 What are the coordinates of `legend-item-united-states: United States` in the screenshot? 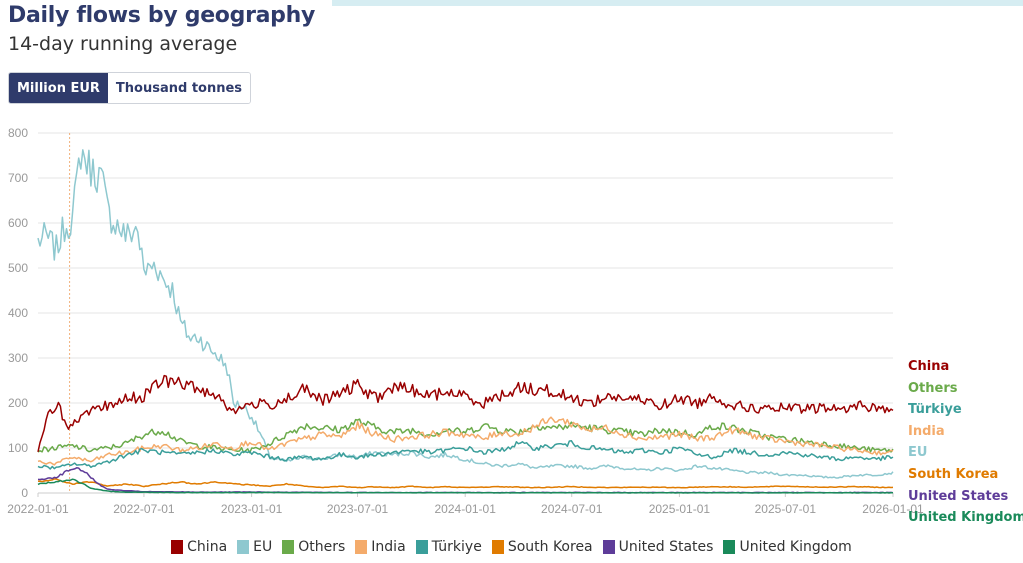 It's located at (658, 547).